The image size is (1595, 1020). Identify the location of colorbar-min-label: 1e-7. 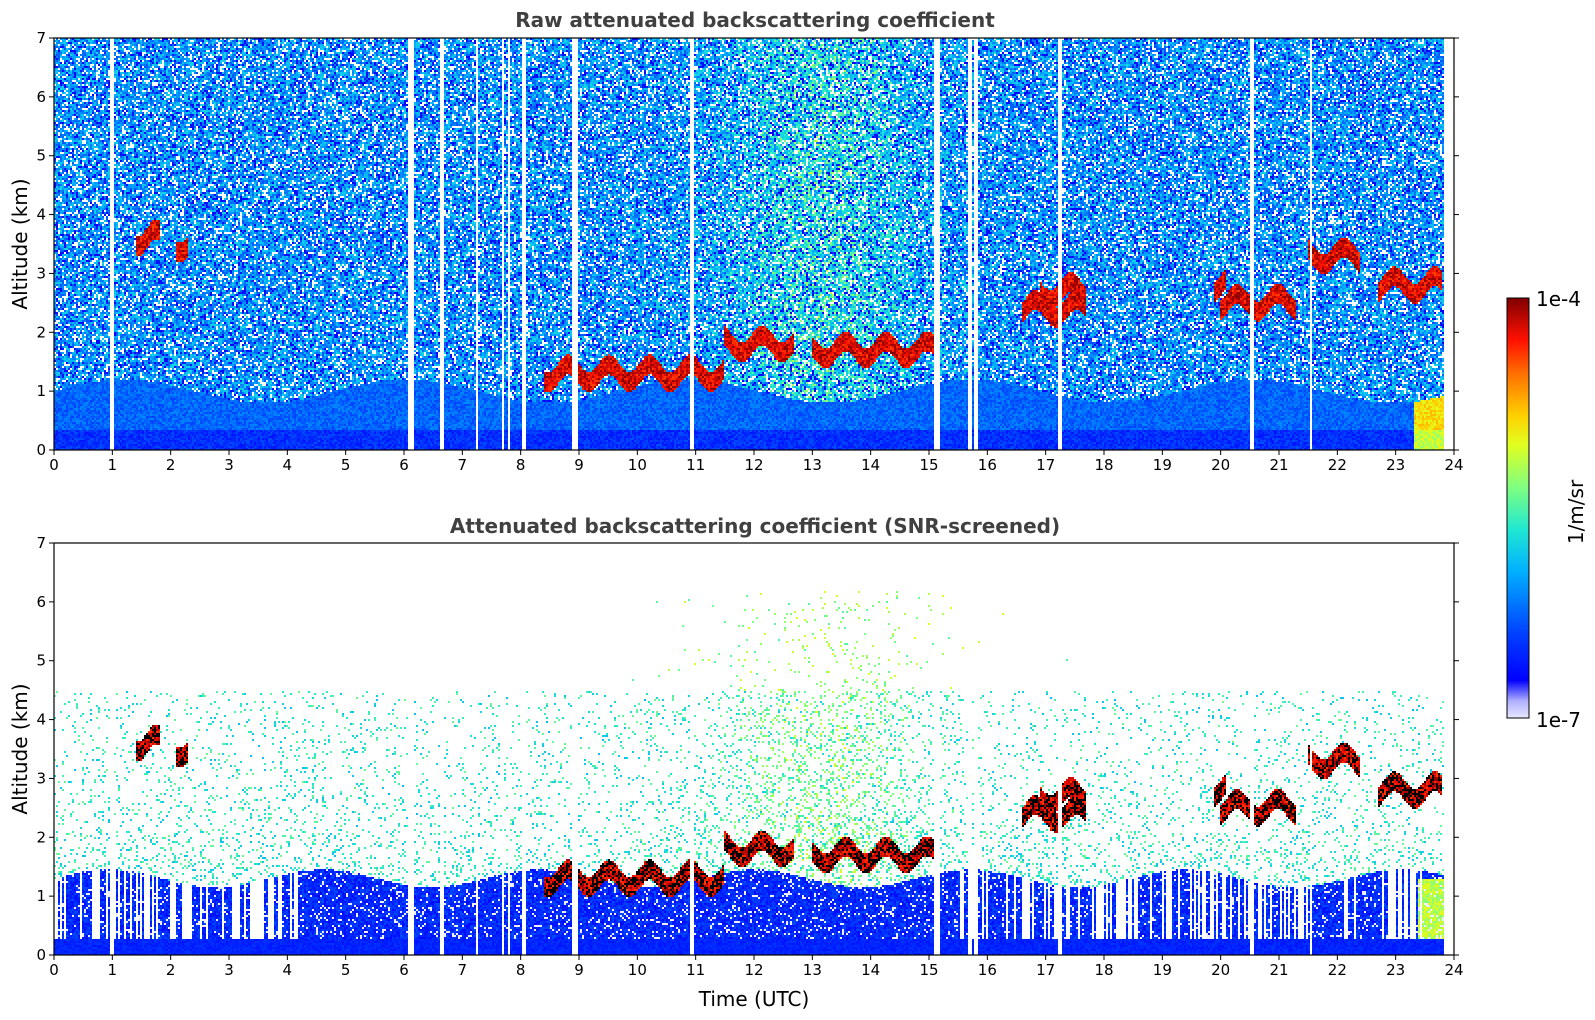
(1558, 720).